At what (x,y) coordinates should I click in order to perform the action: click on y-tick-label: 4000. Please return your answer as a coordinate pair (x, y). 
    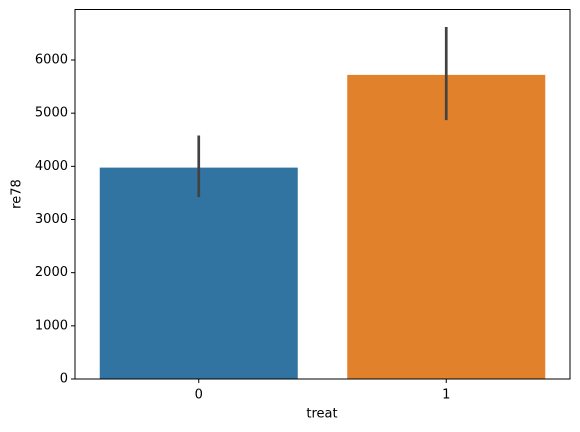
    Looking at the image, I should click on (51, 166).